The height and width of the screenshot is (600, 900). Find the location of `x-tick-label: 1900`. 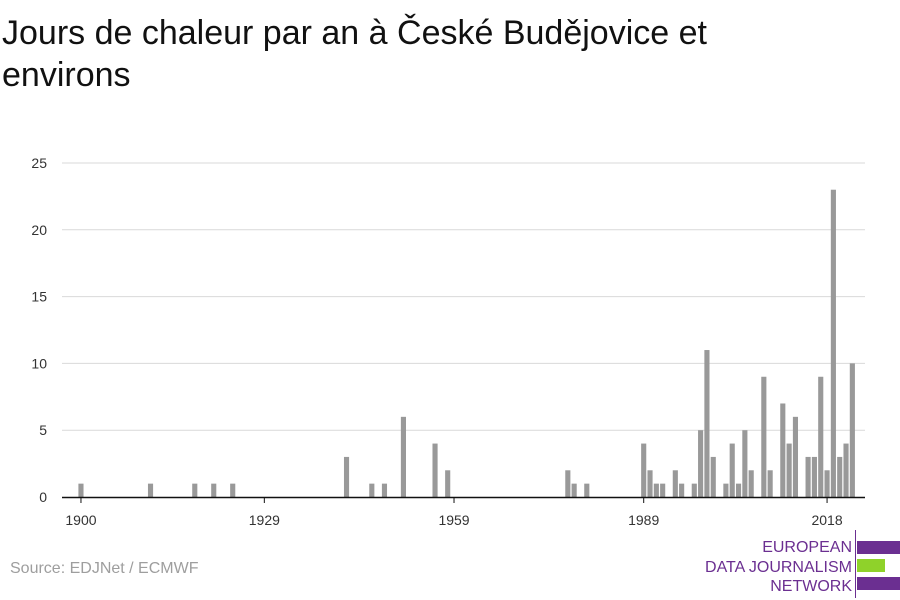

x-tick-label: 1900 is located at coordinates (80, 520).